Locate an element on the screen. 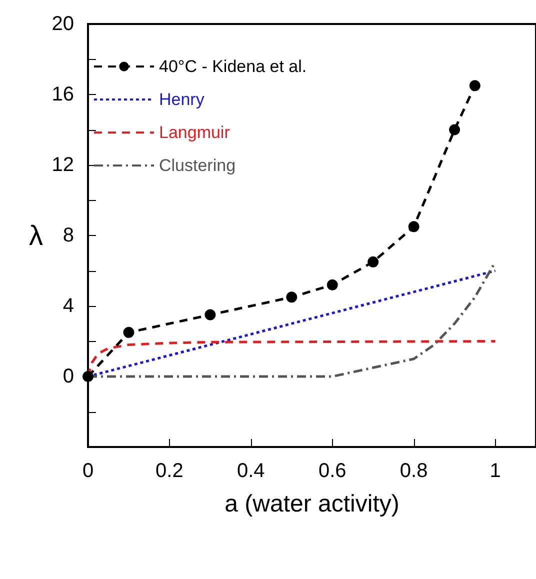  legend-label: Henry is located at coordinates (182, 99).